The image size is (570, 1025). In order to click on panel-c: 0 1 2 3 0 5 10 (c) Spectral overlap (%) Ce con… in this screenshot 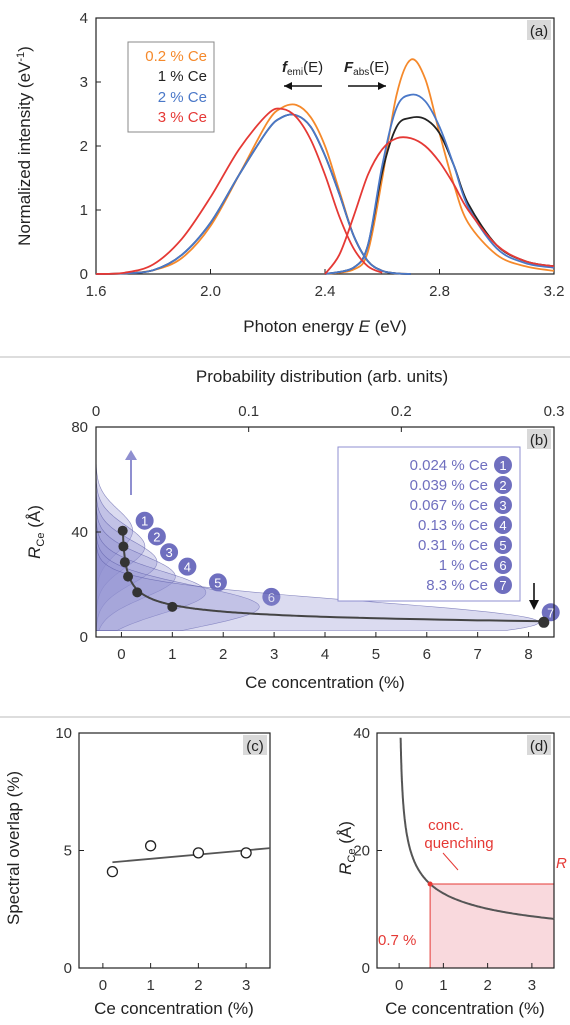, I will do `click(137, 871)`.